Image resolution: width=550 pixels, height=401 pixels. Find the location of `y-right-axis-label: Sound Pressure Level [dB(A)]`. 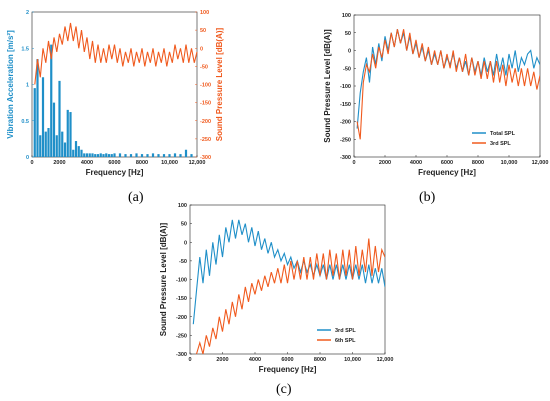

y-right-axis-label: Sound Pressure Level [dB(A)] is located at coordinates (219, 84).